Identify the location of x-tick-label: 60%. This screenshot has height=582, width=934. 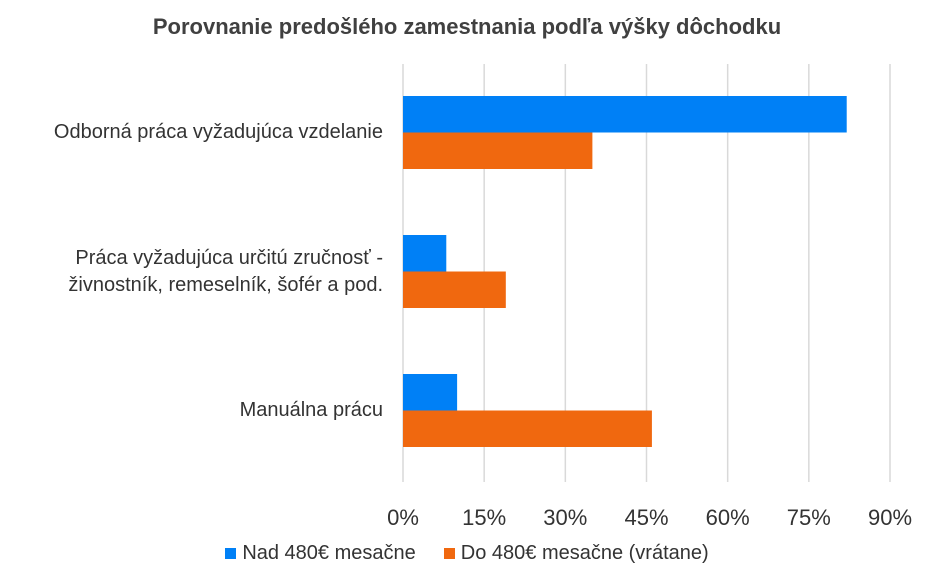
(728, 517).